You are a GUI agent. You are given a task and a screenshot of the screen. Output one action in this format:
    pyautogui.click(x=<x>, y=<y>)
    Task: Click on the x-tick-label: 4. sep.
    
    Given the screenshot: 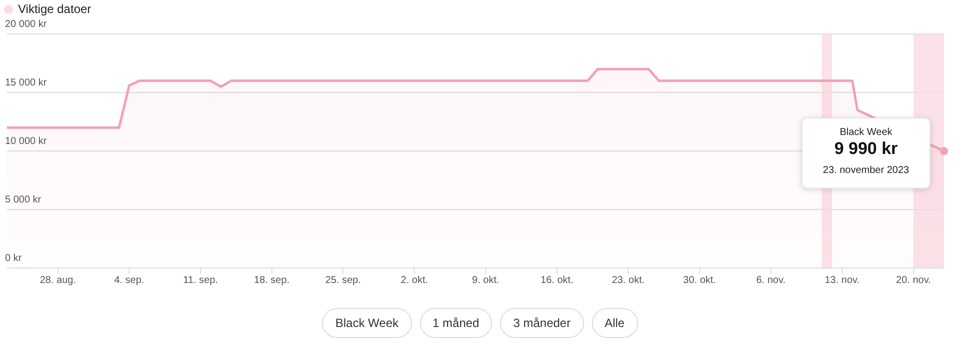 What is the action you would take?
    pyautogui.click(x=129, y=280)
    